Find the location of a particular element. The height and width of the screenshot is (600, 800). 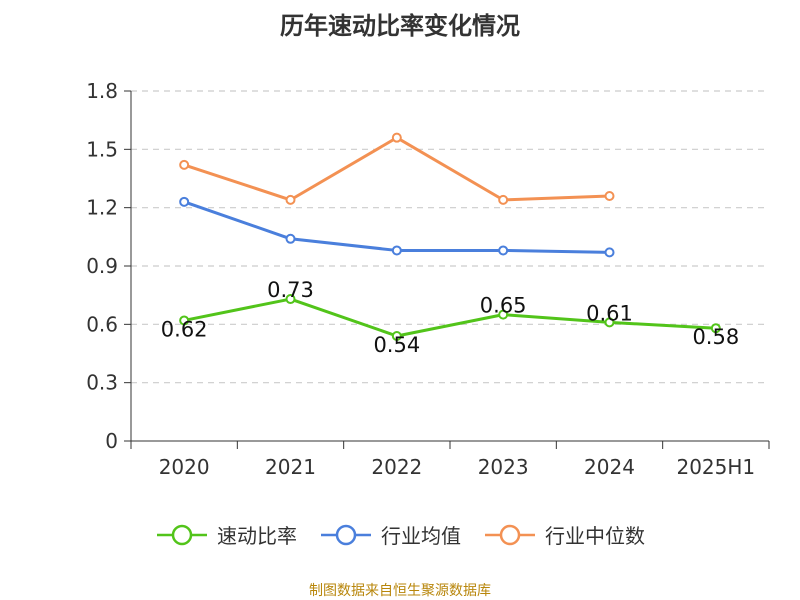

legend: 速动比率 行业均值 行业中位数 is located at coordinates (400, 534).